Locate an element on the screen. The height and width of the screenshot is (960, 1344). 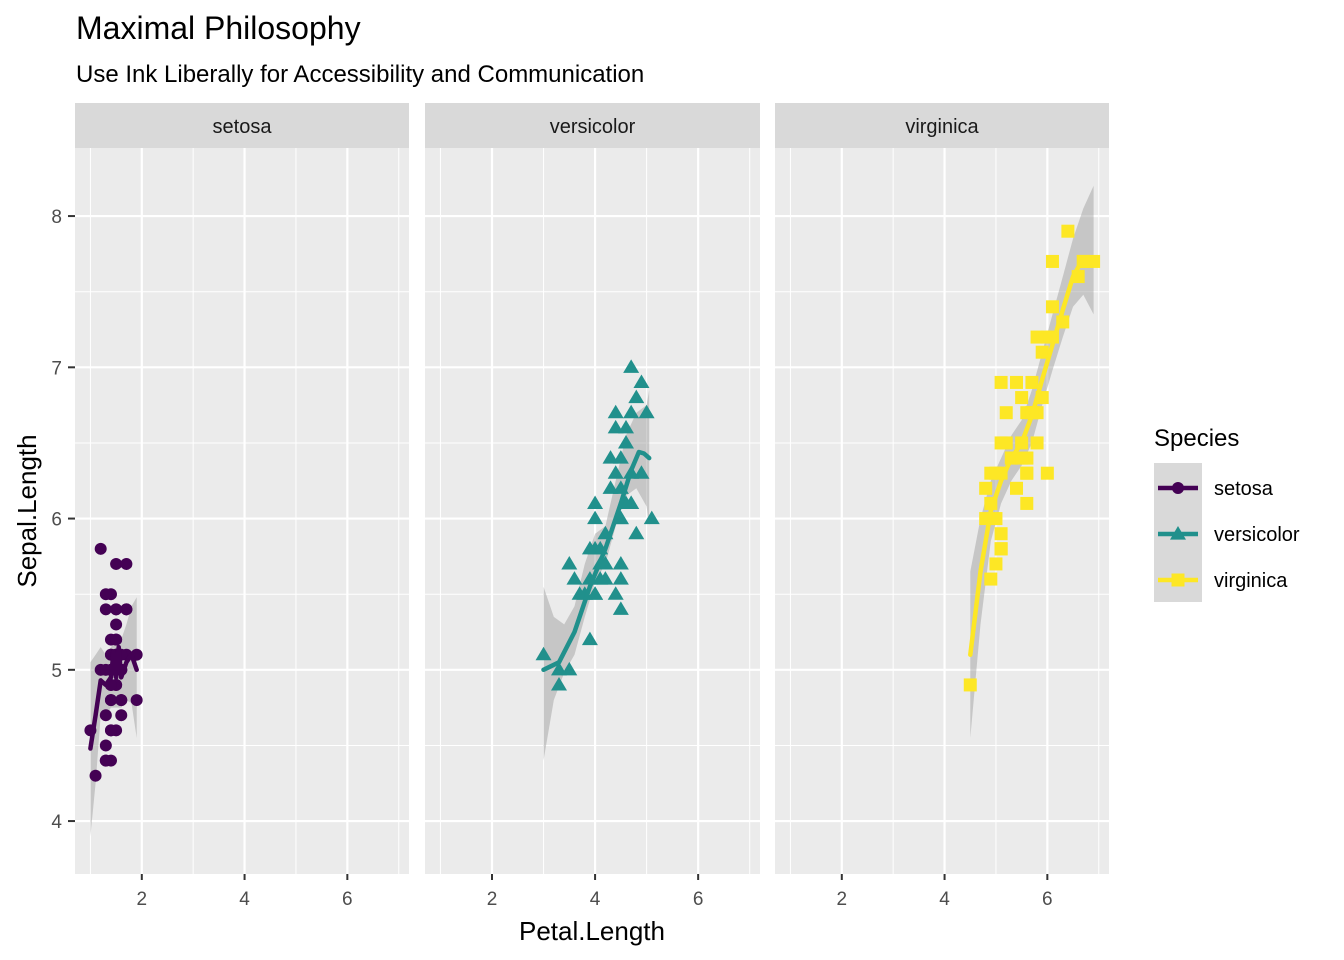
legend-marker-setosa is located at coordinates (1178, 488).